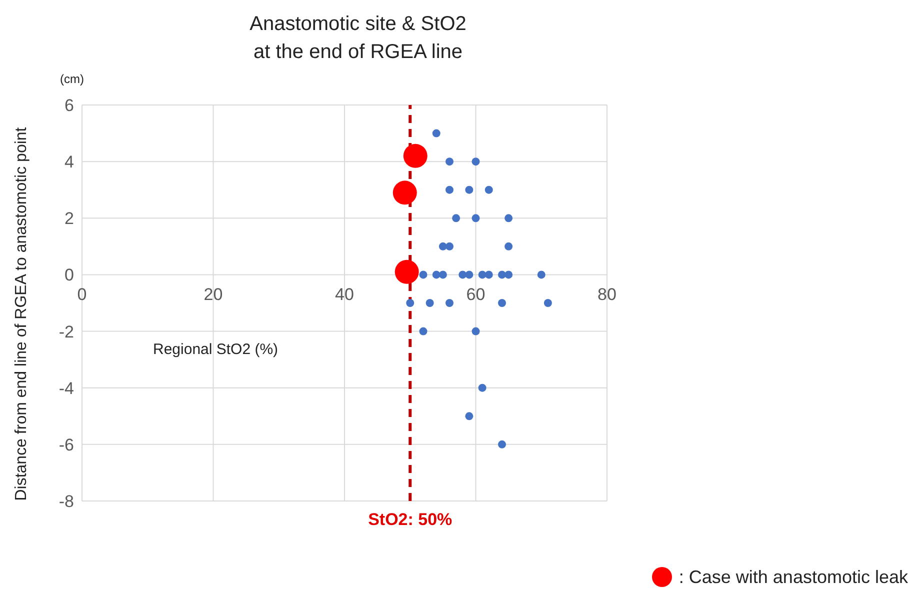  I want to click on x-tick-label: 40, so click(344, 294).